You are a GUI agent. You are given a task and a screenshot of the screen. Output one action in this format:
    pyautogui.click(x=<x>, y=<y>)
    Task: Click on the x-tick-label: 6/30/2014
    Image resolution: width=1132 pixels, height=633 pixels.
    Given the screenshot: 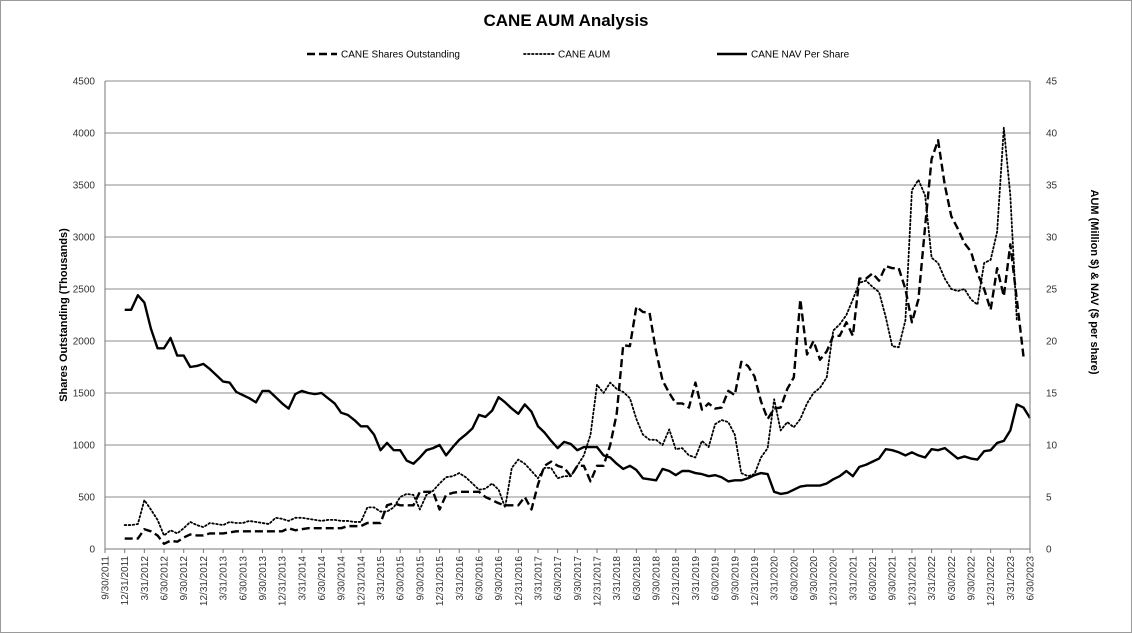 What is the action you would take?
    pyautogui.click(x=322, y=578)
    